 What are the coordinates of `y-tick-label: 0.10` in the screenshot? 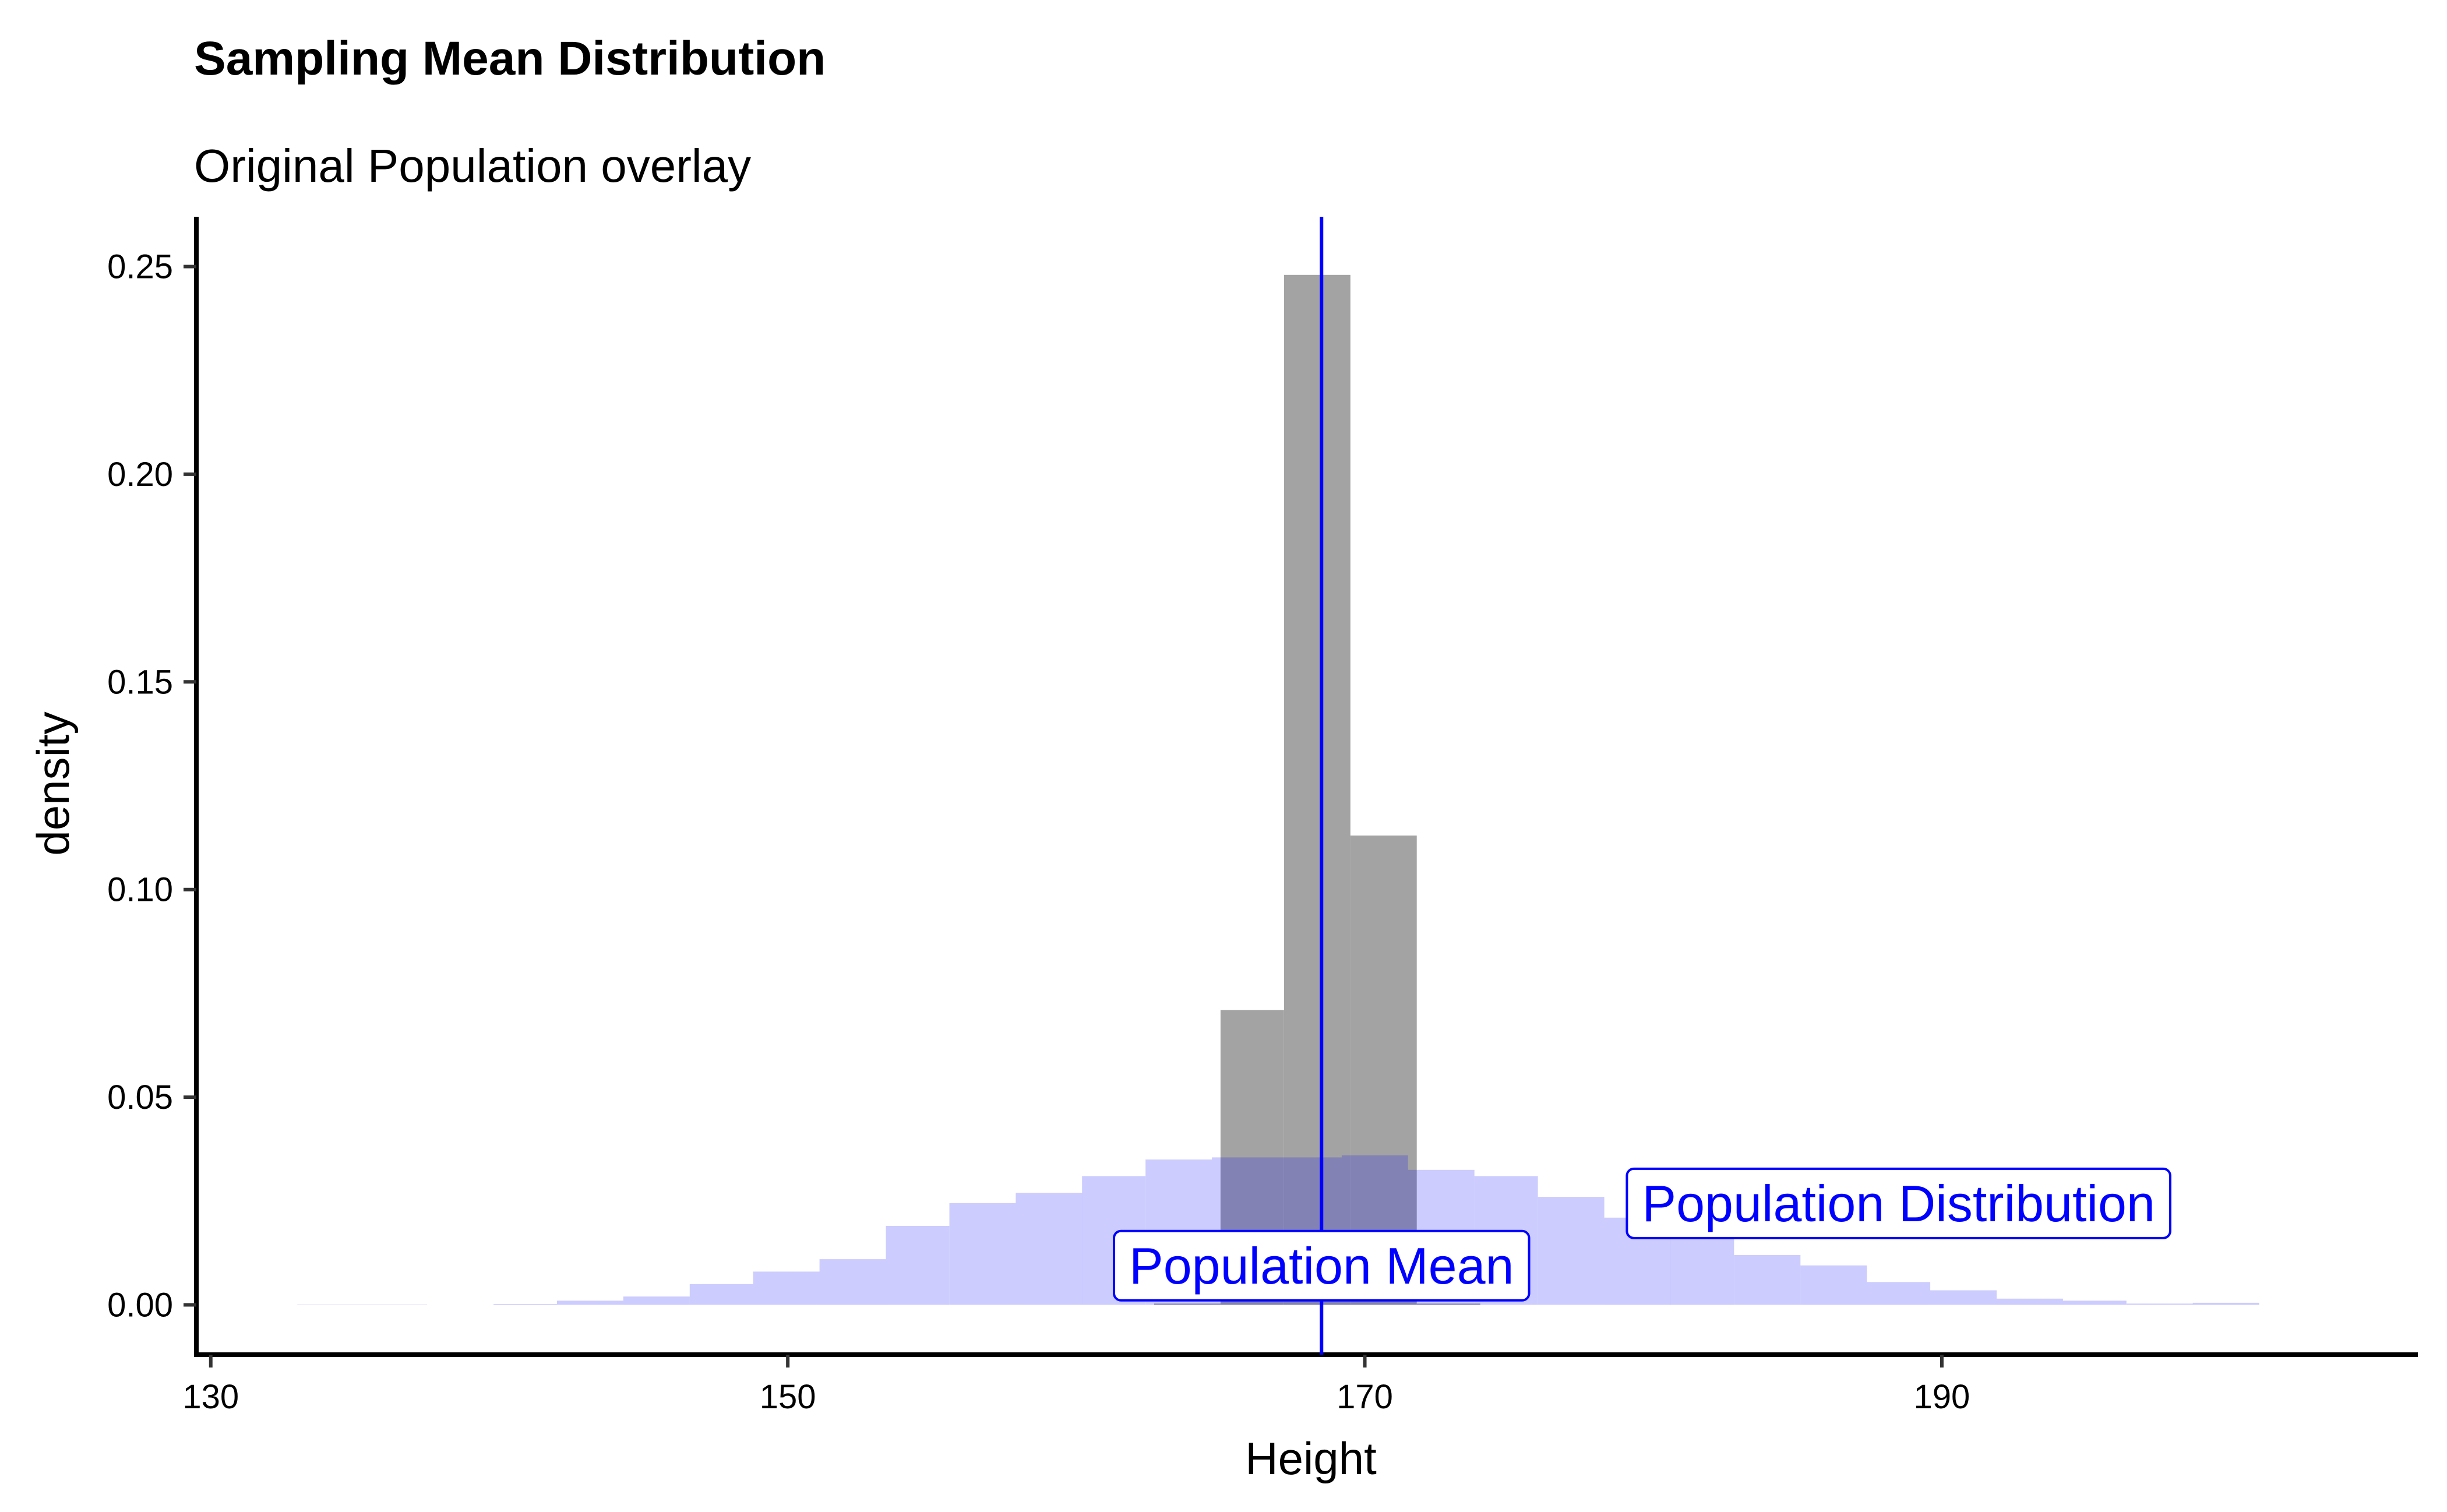 It's located at (140, 890).